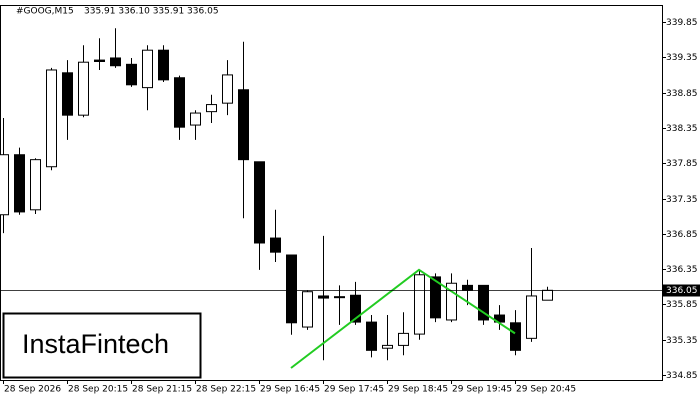 The height and width of the screenshot is (400, 700). Describe the element at coordinates (682, 94) in the screenshot. I see `y-tick-label: 338.85` at that location.